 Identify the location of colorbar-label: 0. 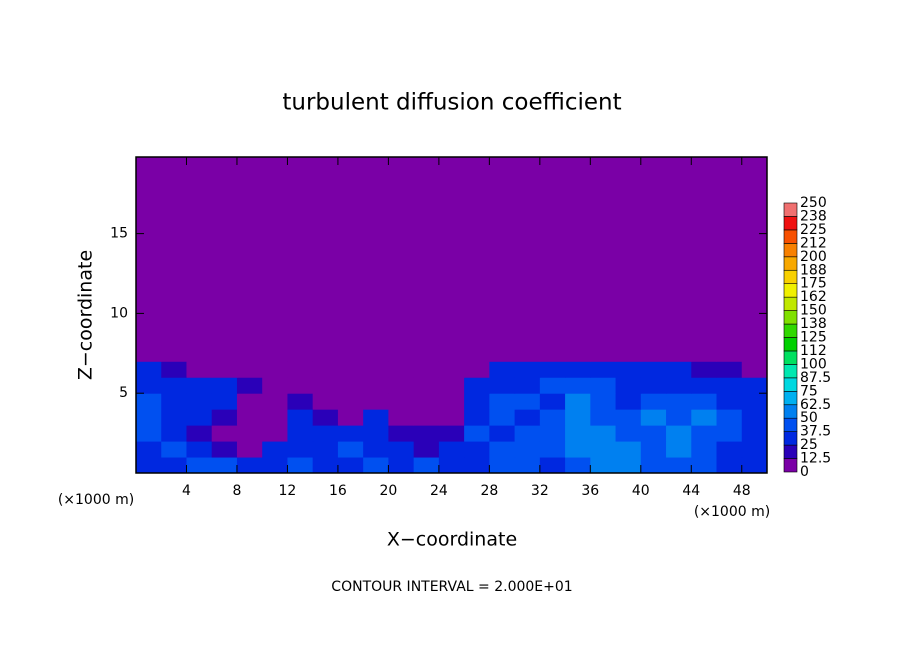
(804, 472).